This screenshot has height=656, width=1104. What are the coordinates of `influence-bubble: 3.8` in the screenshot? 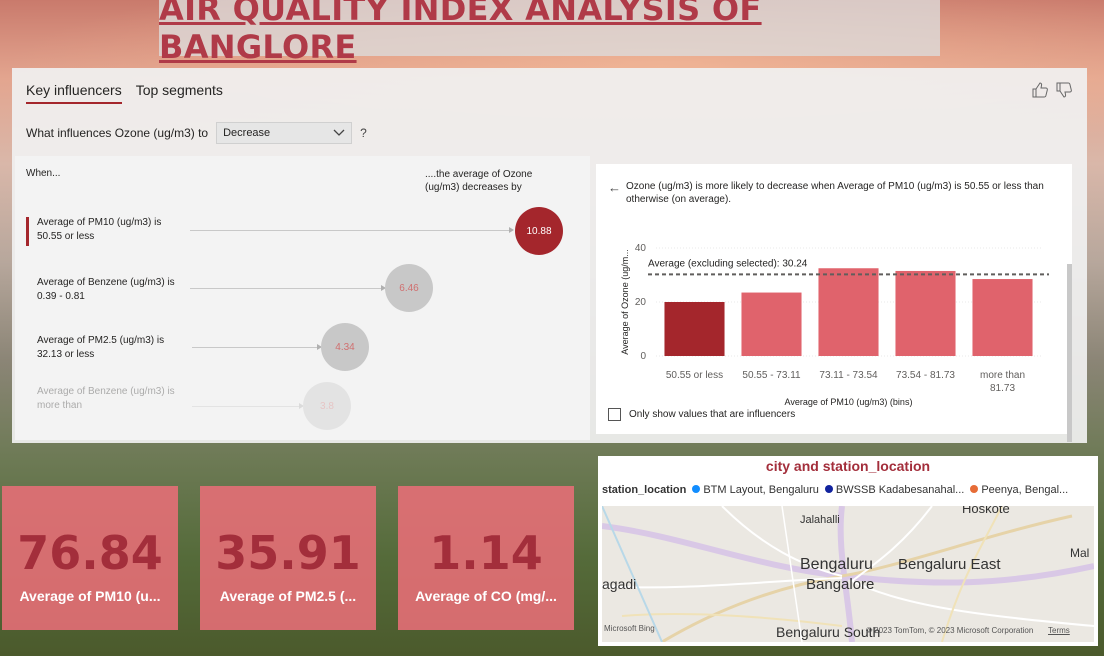 It's located at (327, 406).